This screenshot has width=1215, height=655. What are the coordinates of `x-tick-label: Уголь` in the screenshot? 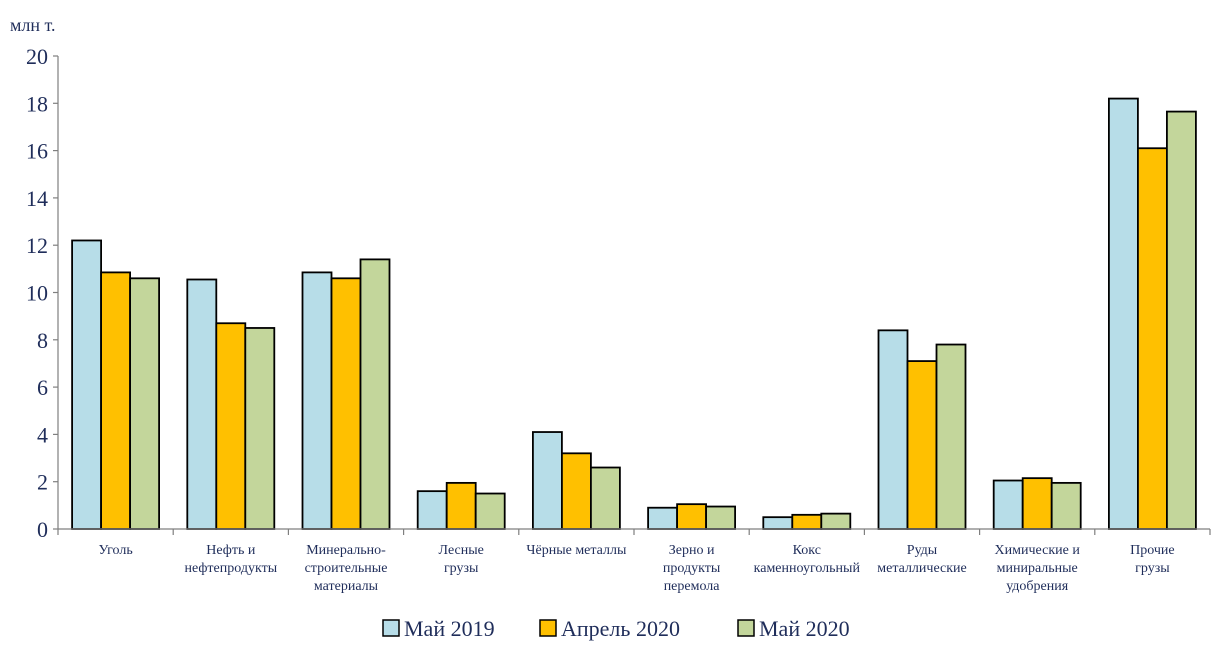 It's located at (115, 550).